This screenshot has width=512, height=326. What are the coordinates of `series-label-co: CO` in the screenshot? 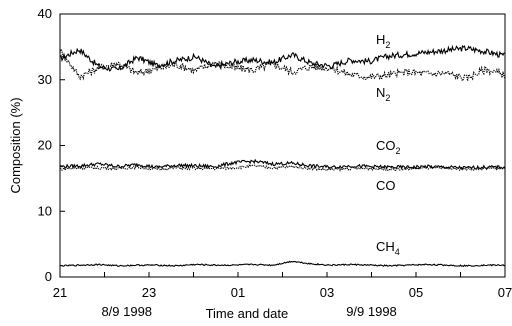 It's located at (386, 185).